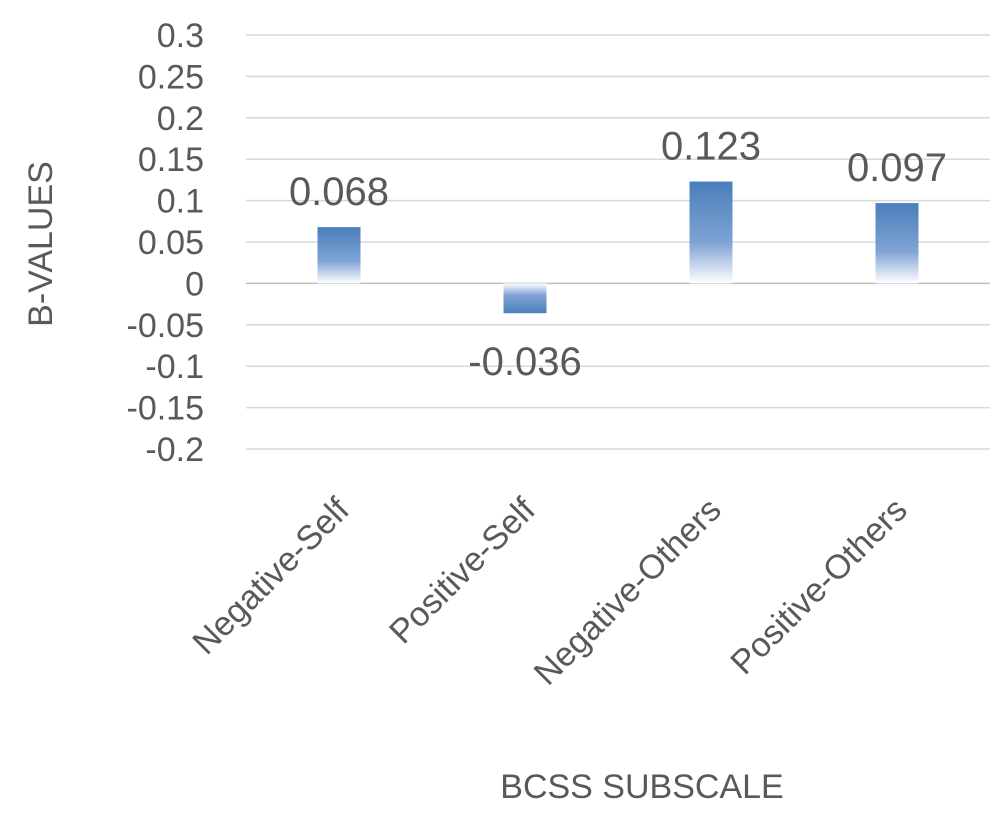  I want to click on x-axis-title: BCSS SUBSCALE, so click(641, 787).